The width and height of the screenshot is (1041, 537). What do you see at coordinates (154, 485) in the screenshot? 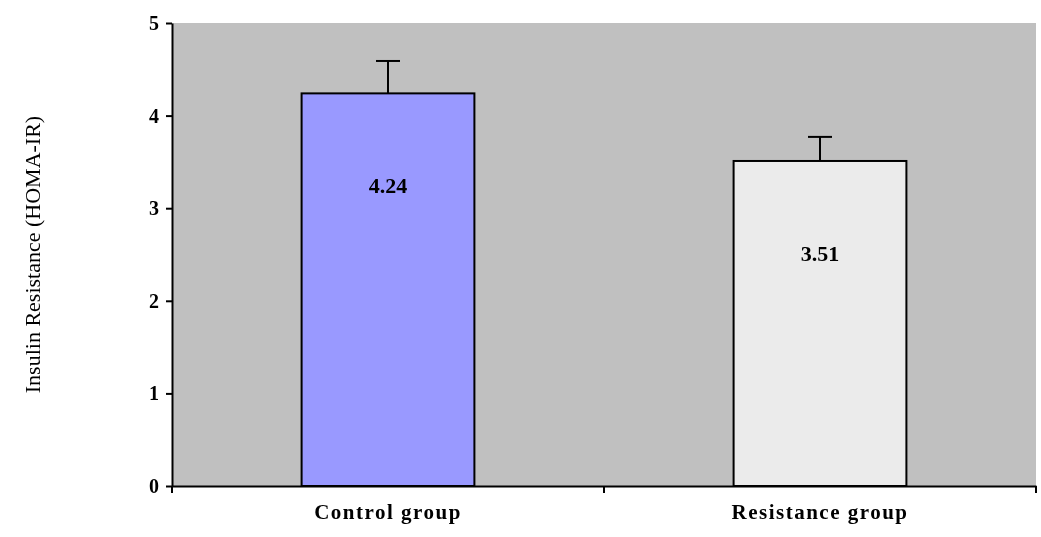
I see `y-tick-label: 0` at bounding box center [154, 485].